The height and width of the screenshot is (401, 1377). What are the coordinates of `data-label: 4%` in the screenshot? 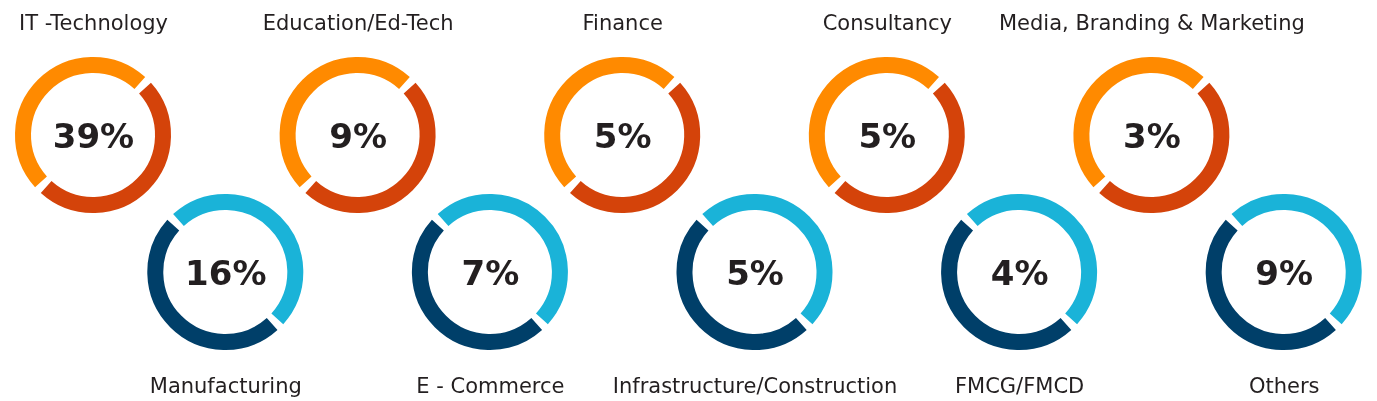 It's located at (1019, 272).